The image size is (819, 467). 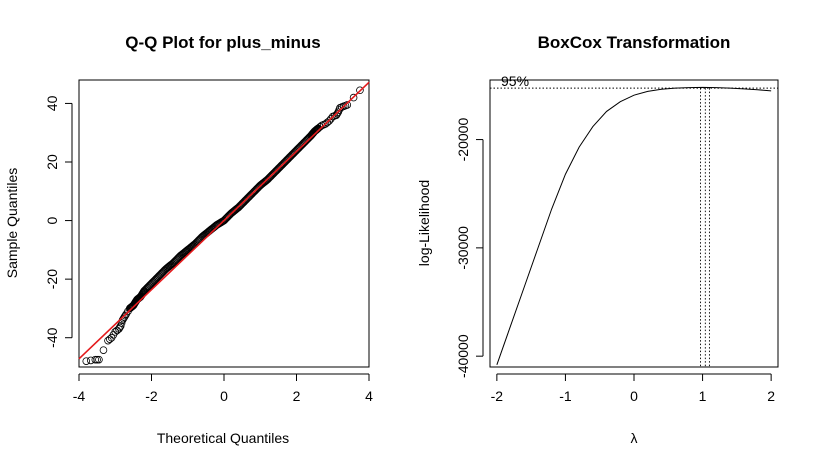 I want to click on boxcox-y-tick-label: -30000, so click(x=463, y=248).